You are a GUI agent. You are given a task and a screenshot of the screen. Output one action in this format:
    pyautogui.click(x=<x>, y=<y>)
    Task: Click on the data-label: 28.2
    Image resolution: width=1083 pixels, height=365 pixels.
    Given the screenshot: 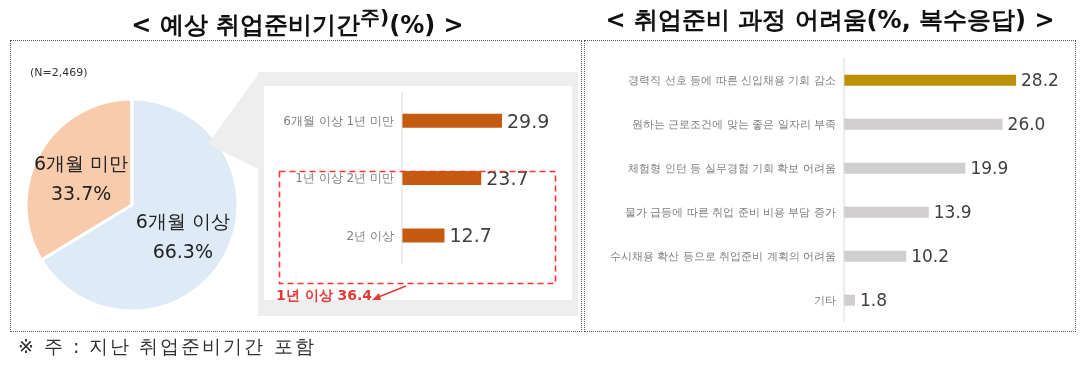 What is the action you would take?
    pyautogui.click(x=1040, y=80)
    